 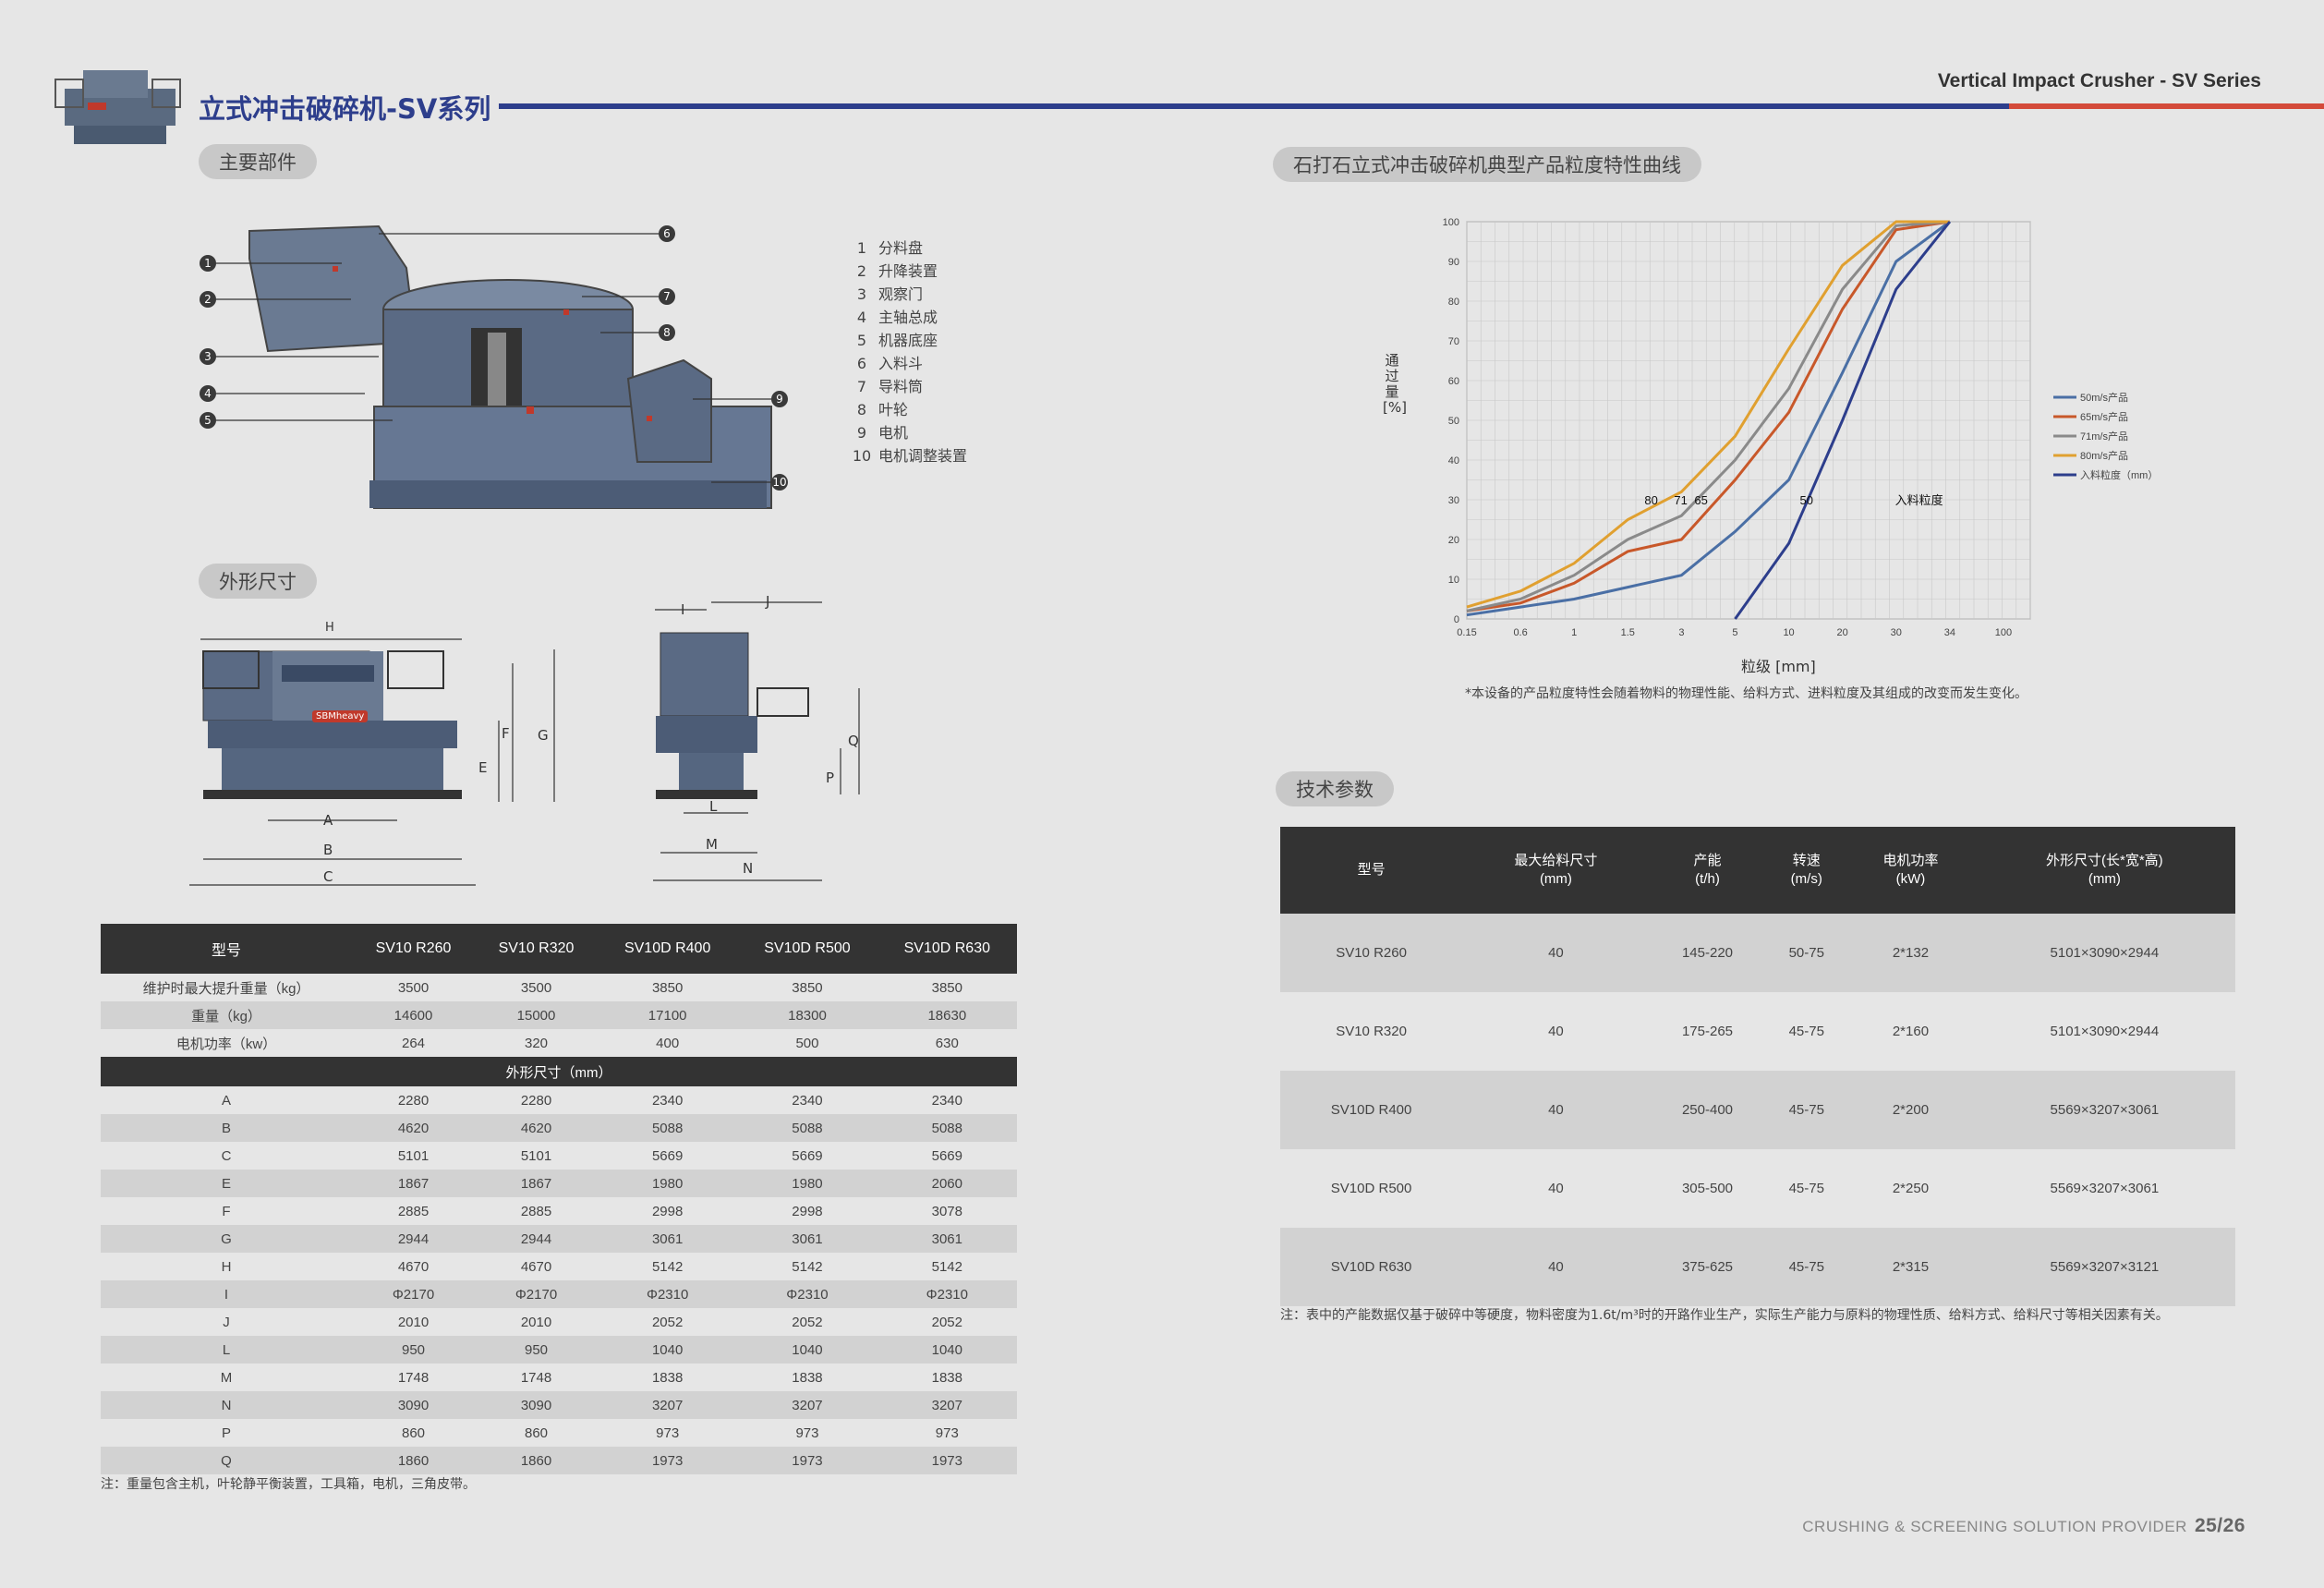 I want to click on dim-label-I: I, so click(x=683, y=609).